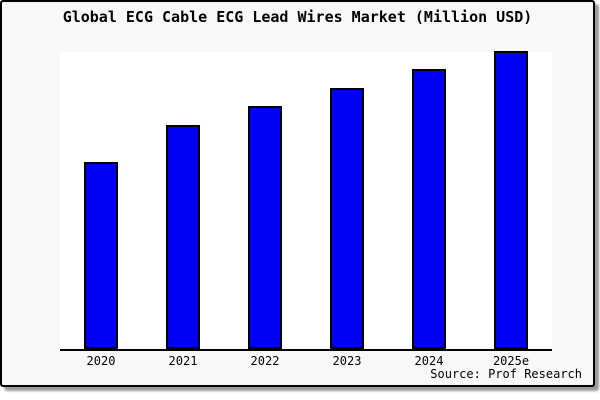  What do you see at coordinates (429, 361) in the screenshot?
I see `x-tick-label-2024: 2024` at bounding box center [429, 361].